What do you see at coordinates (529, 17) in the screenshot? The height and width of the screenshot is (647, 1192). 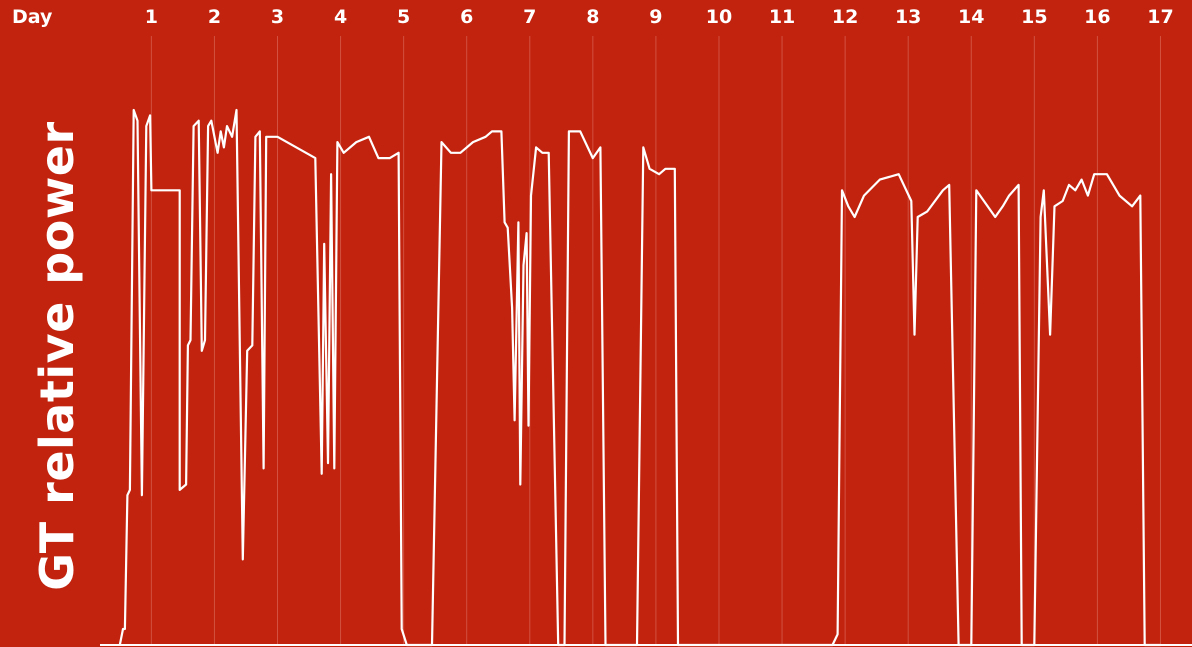 I see `x-tick-label: 7` at bounding box center [529, 17].